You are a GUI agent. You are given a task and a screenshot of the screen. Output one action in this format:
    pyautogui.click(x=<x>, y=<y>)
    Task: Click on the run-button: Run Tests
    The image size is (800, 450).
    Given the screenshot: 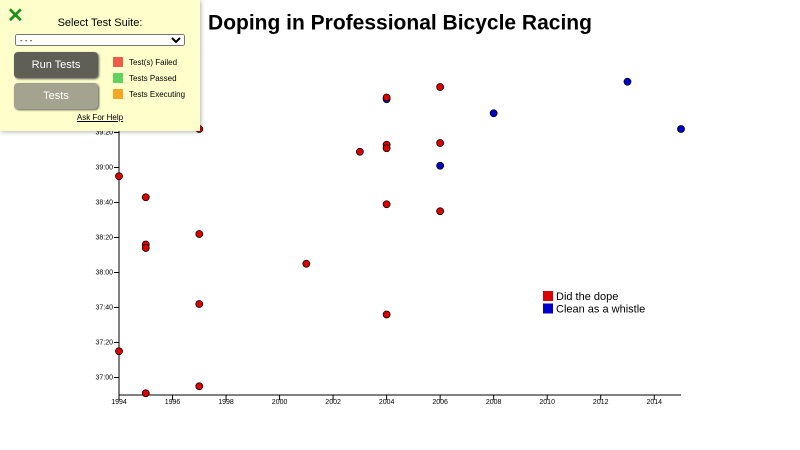 What is the action you would take?
    pyautogui.click(x=56, y=65)
    